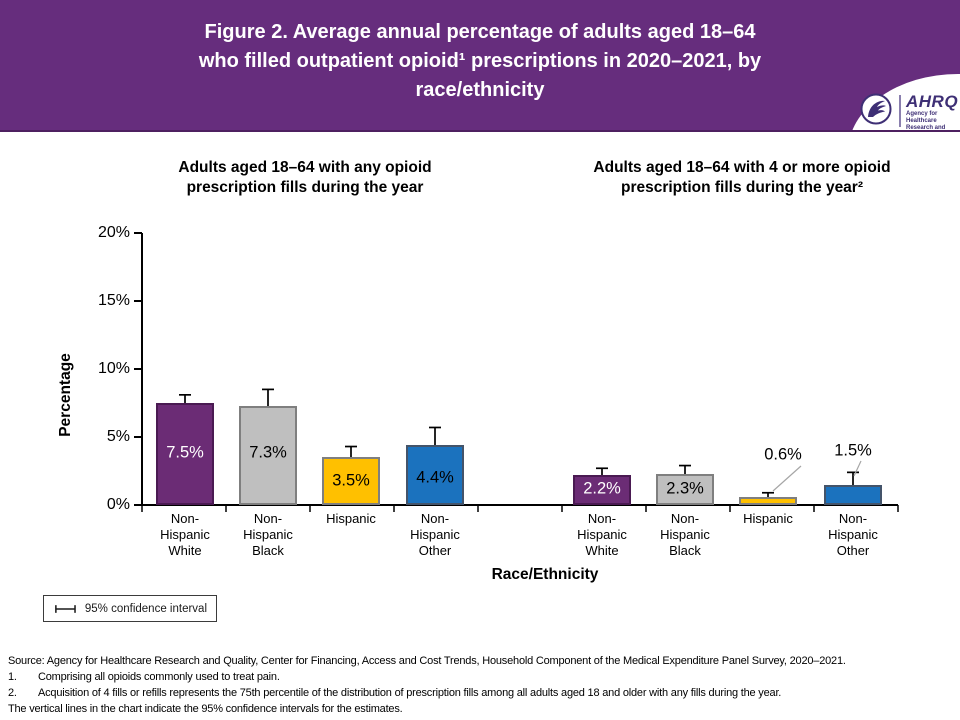  Describe the element at coordinates (113, 232) in the screenshot. I see `y-tick-label: 20%` at that location.